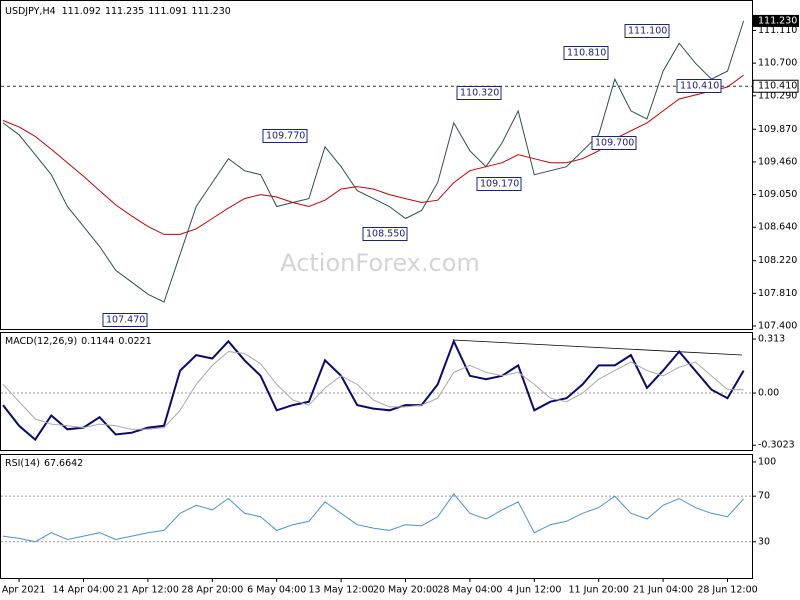 This screenshot has height=600, width=800. I want to click on y-tick-label: 30, so click(764, 541).